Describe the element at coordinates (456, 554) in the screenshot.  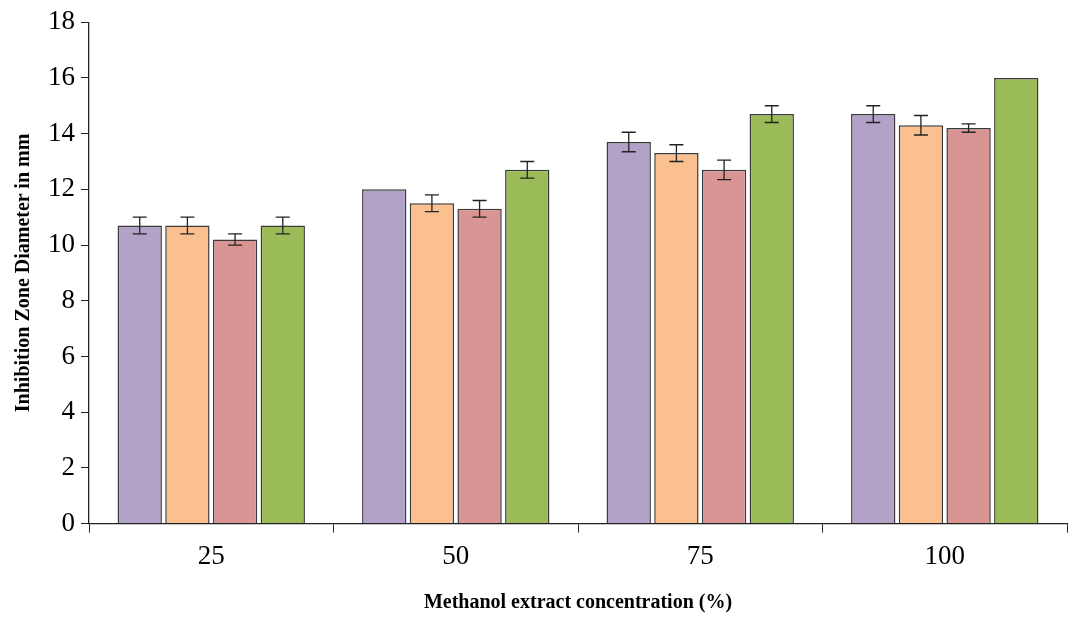
I see `x-tick-label: 50` at that location.